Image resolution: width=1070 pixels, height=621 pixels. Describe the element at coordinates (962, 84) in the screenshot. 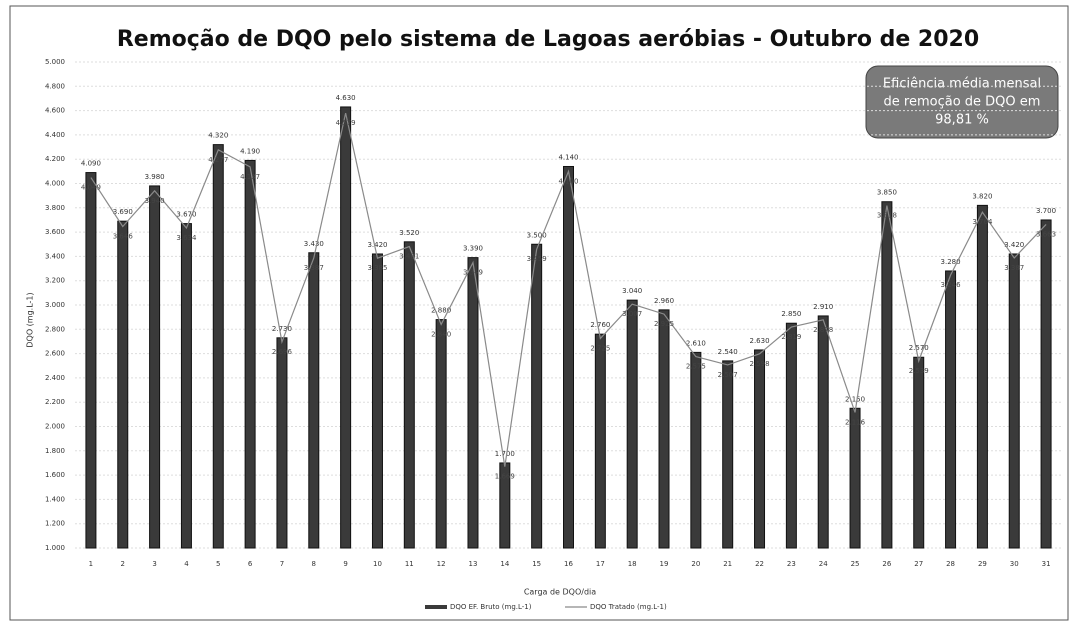

I see `annotation: Eficiência média mensal` at that location.